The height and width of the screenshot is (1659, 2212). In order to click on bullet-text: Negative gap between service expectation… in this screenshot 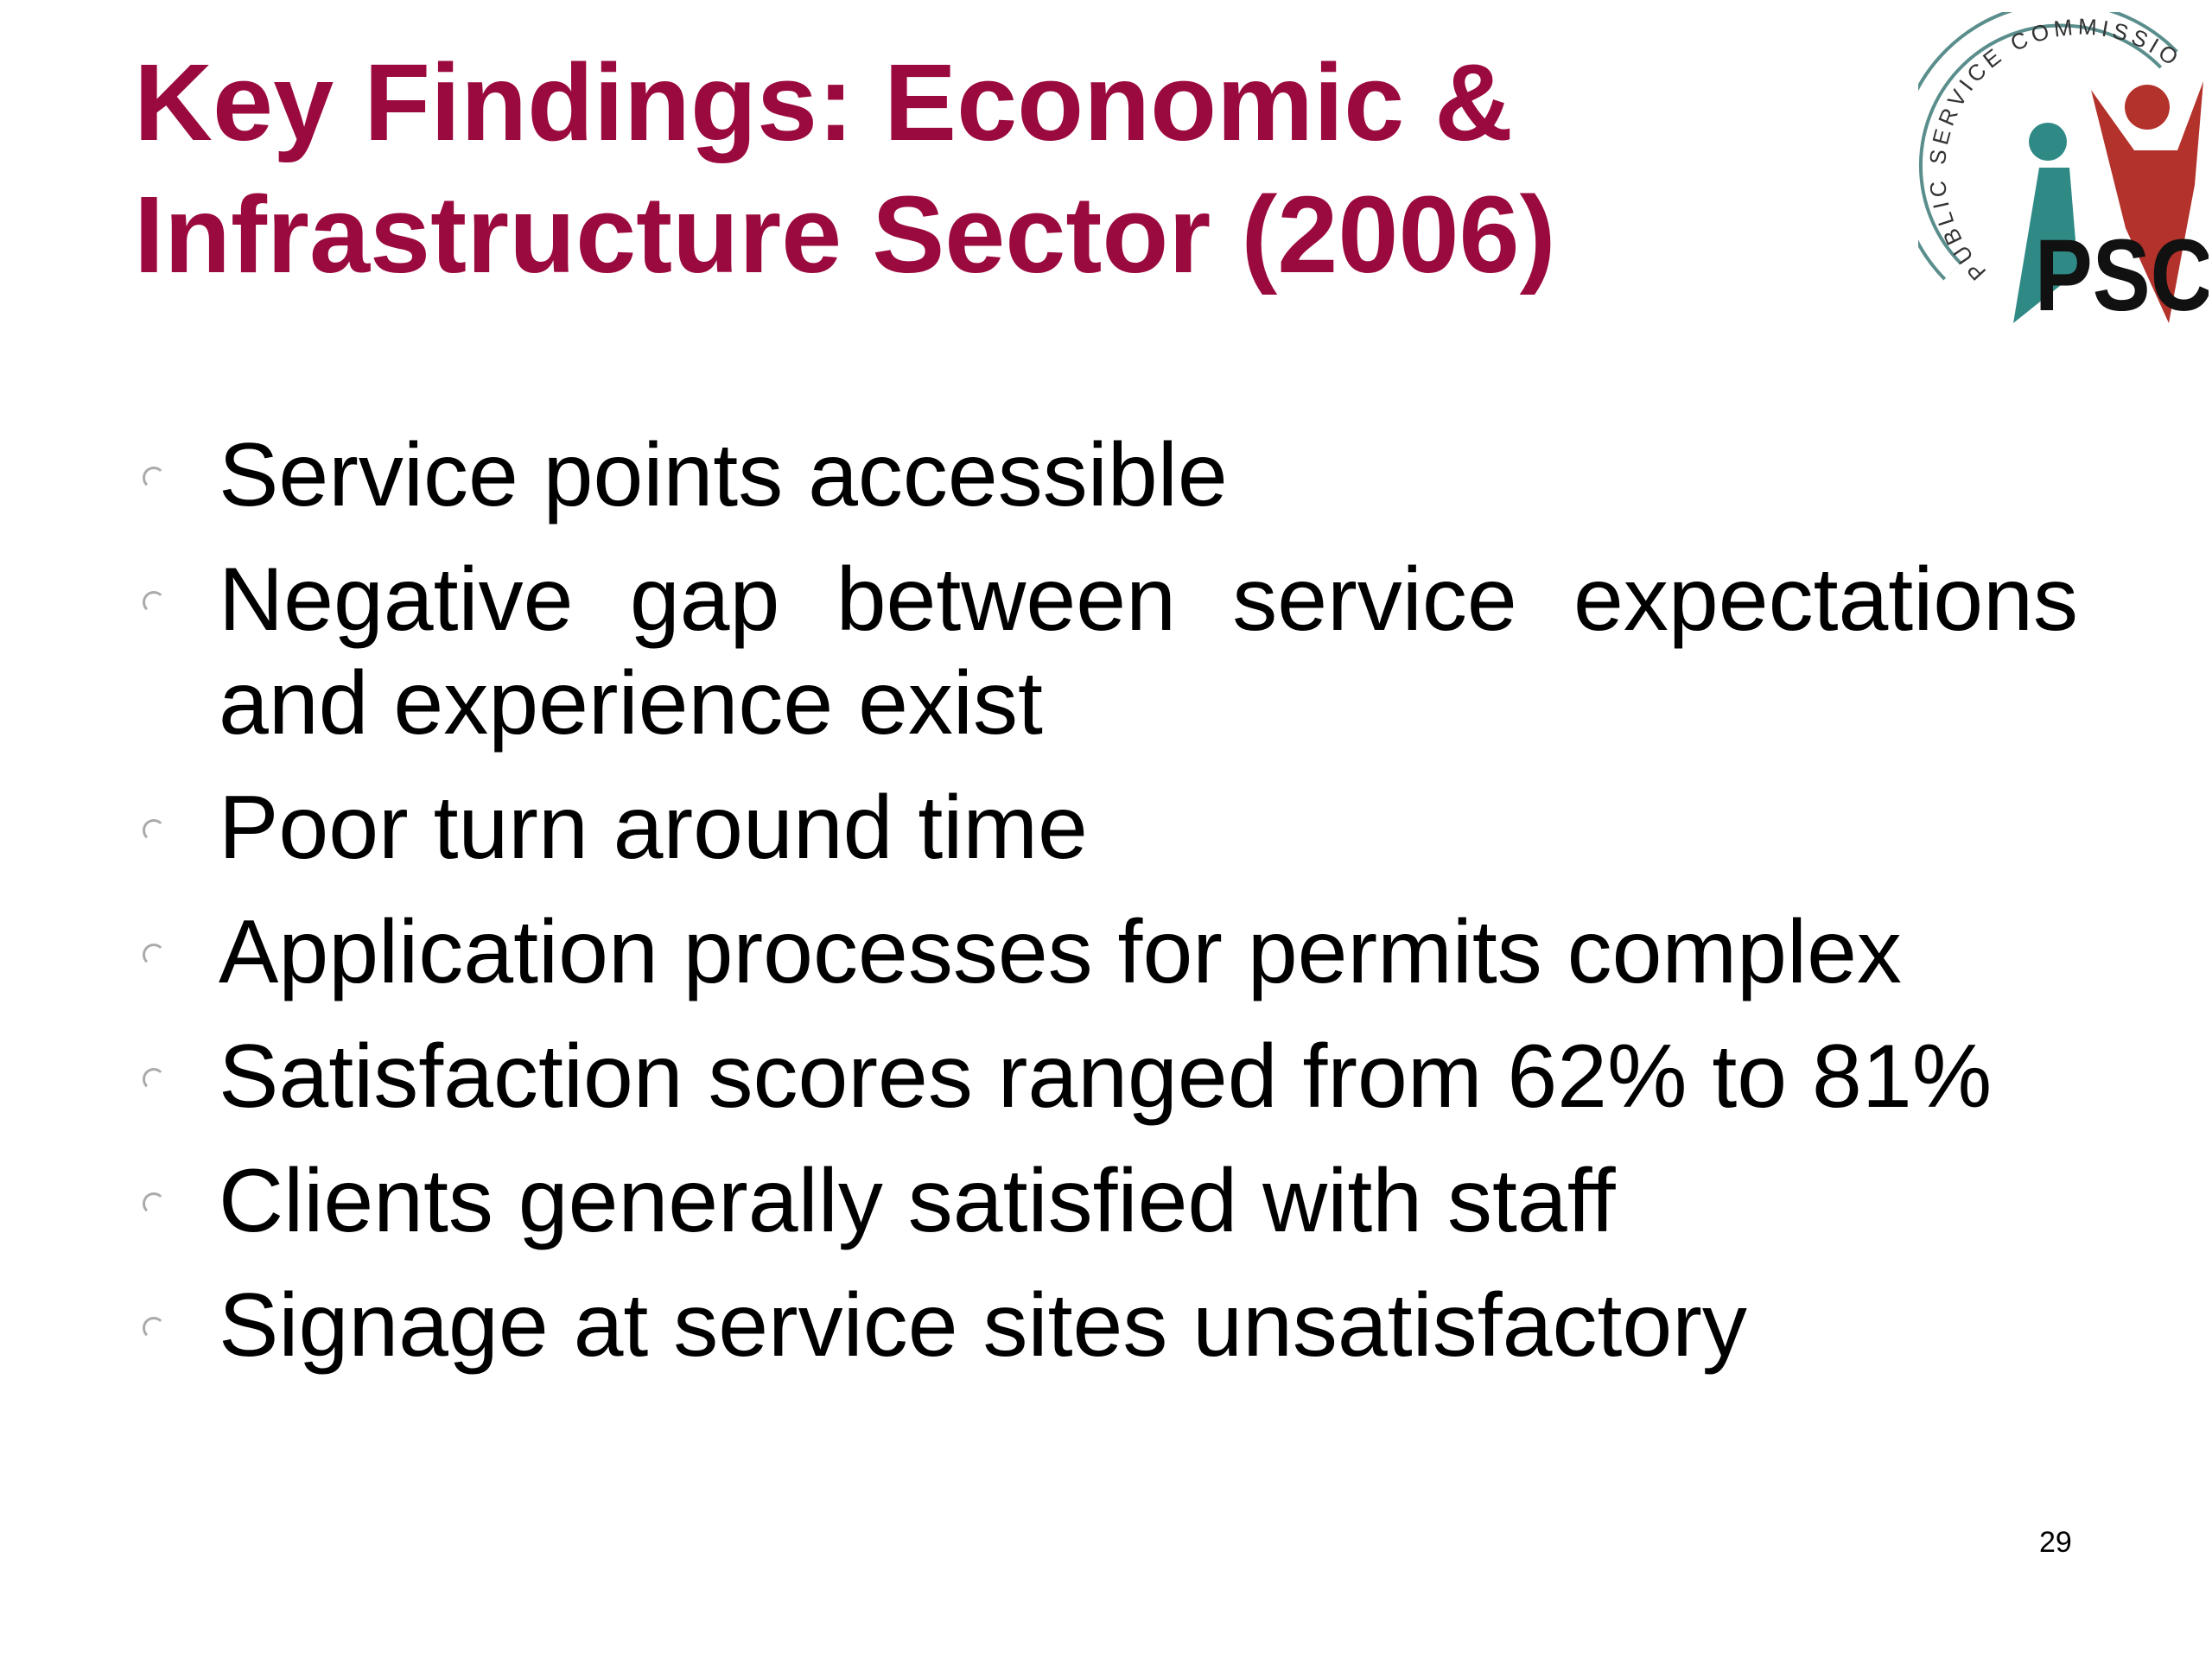, I will do `click(1148, 651)`.